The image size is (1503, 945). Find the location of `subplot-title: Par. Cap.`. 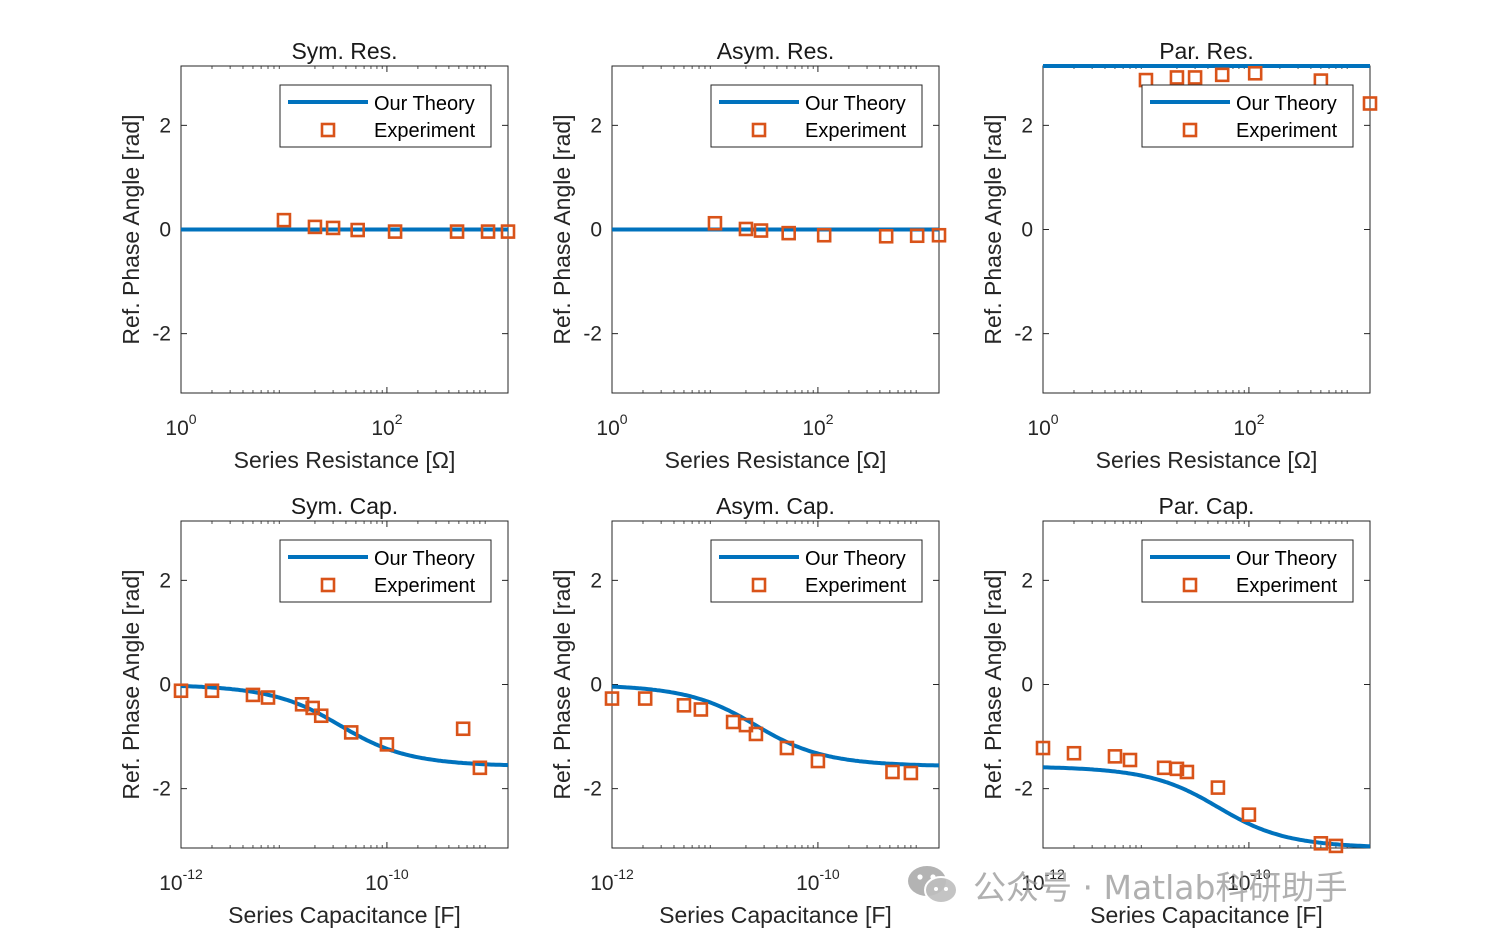

subplot-title: Par. Cap. is located at coordinates (1207, 506).